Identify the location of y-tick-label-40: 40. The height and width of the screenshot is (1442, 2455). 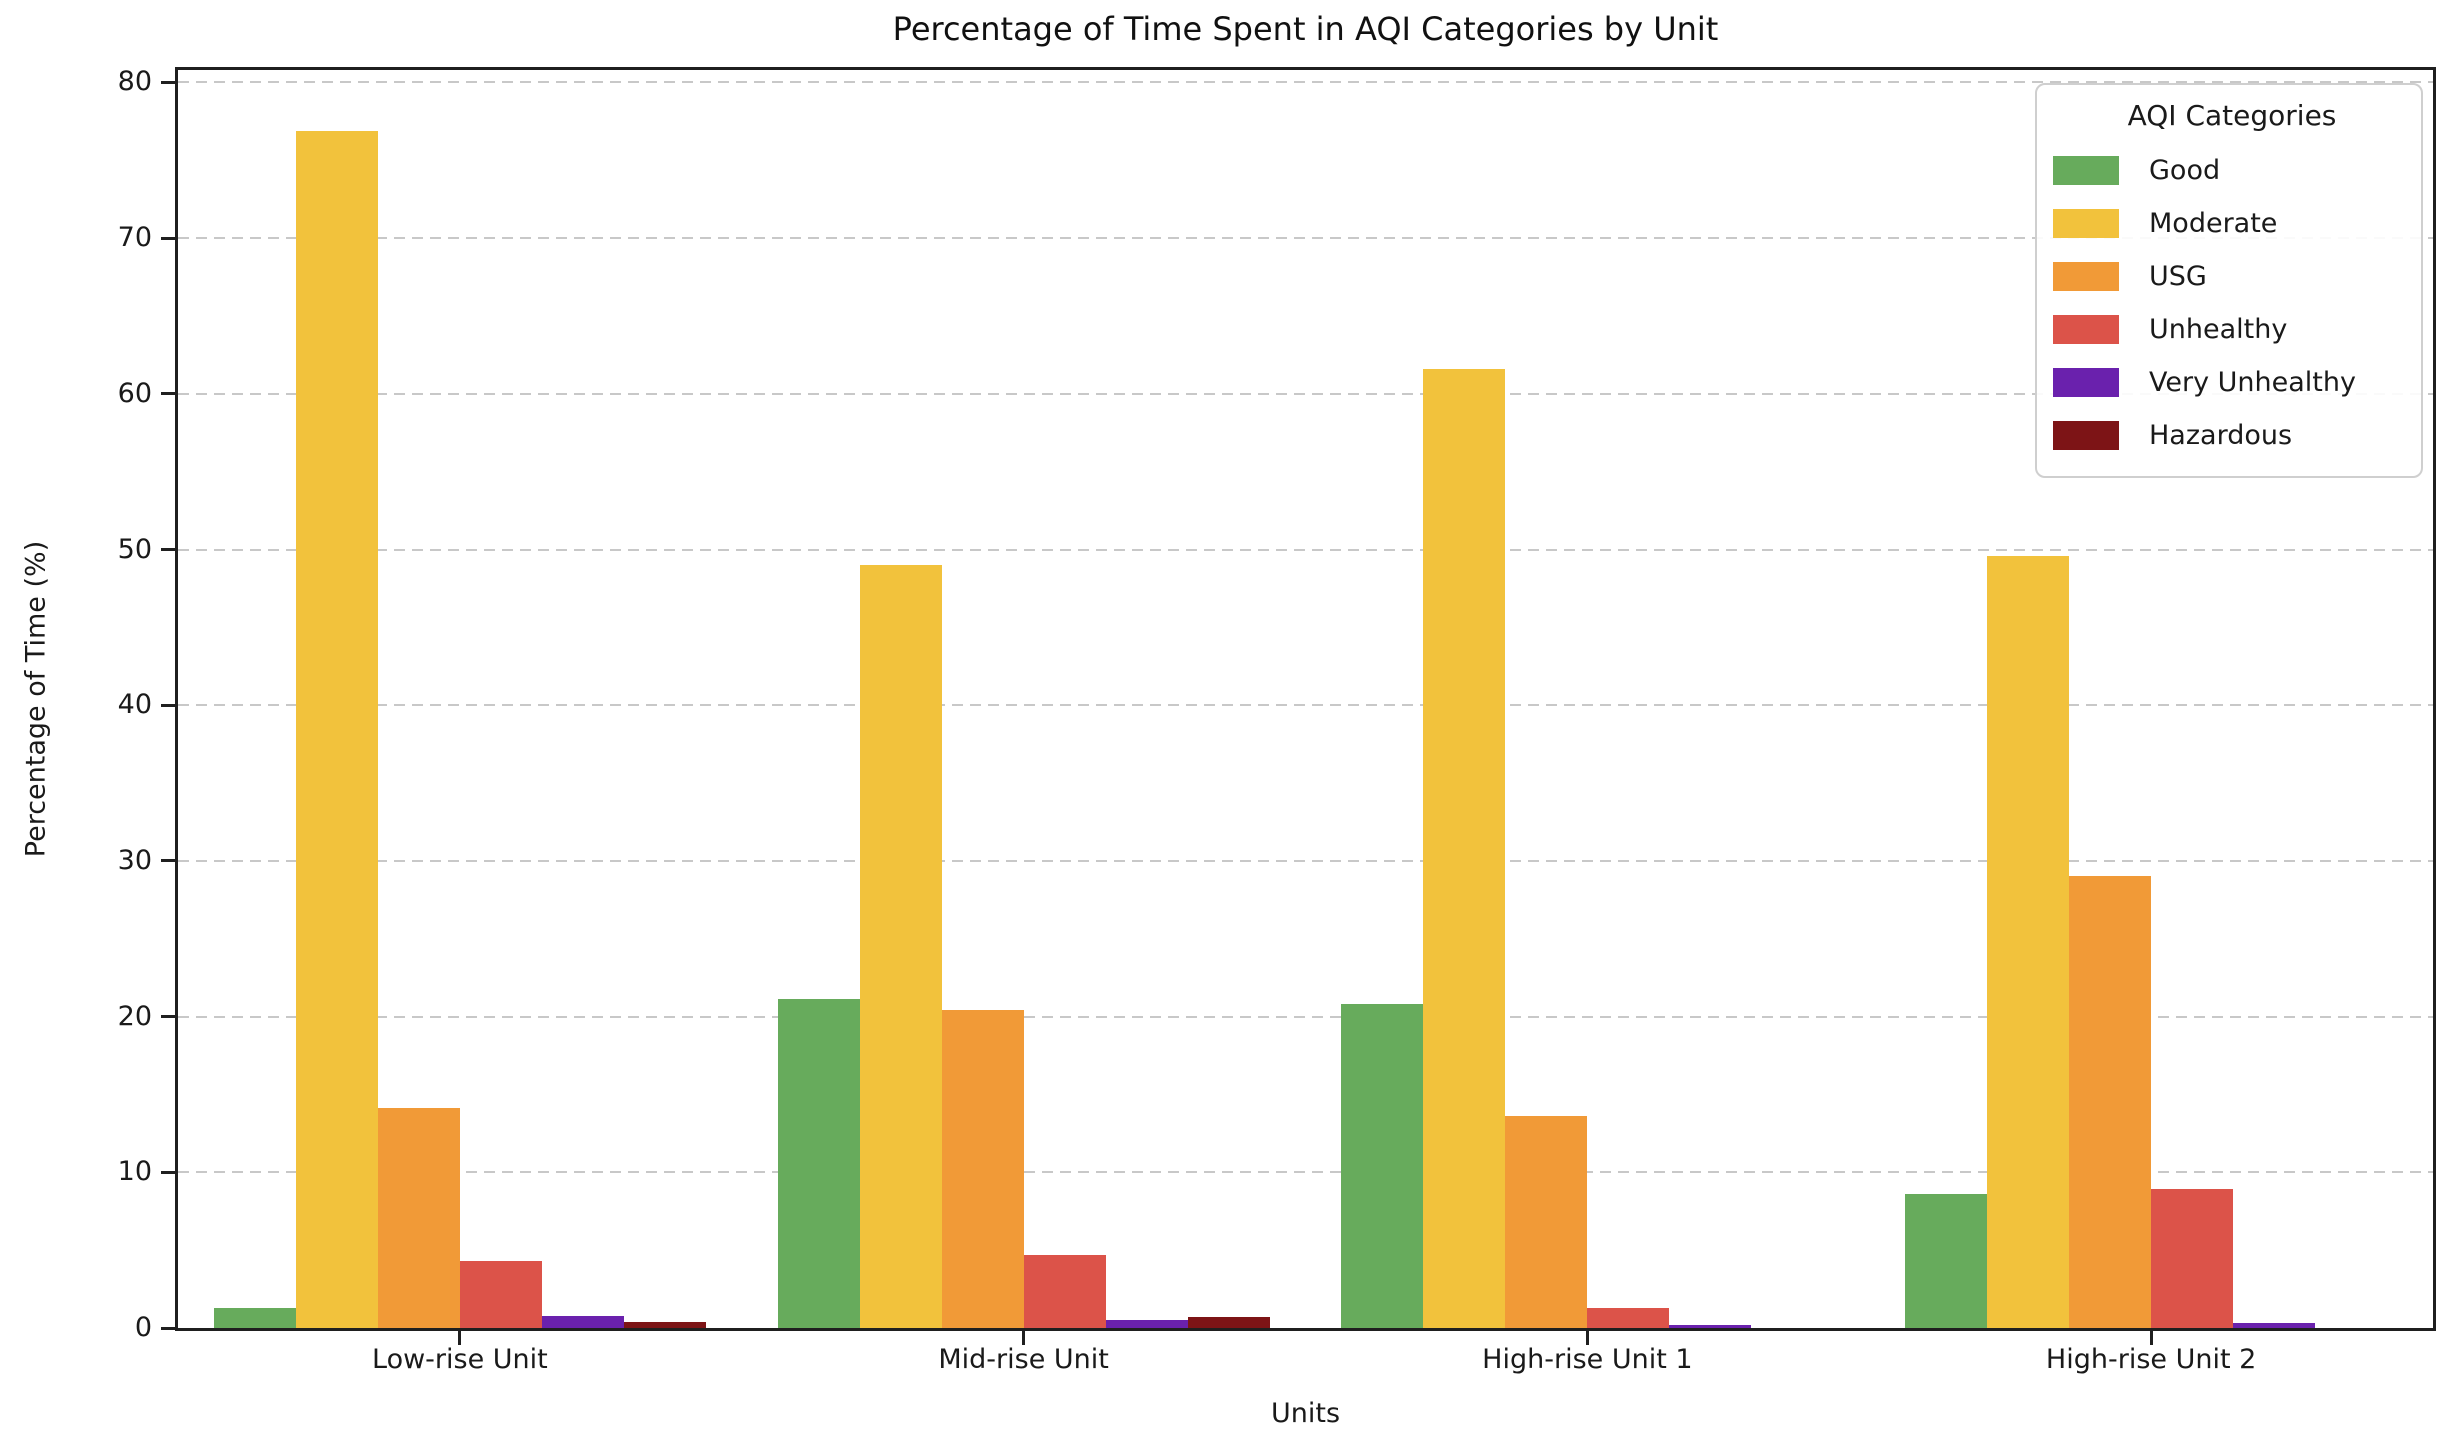
(134, 705).